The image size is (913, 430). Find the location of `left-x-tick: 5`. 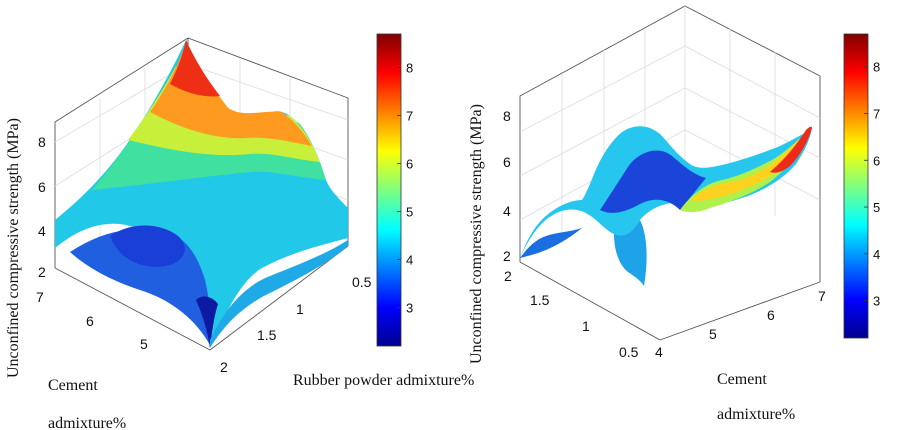

left-x-tick: 5 is located at coordinates (144, 344).